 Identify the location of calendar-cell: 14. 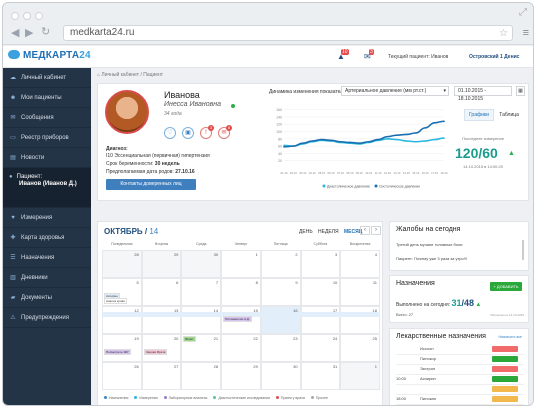
(201, 320).